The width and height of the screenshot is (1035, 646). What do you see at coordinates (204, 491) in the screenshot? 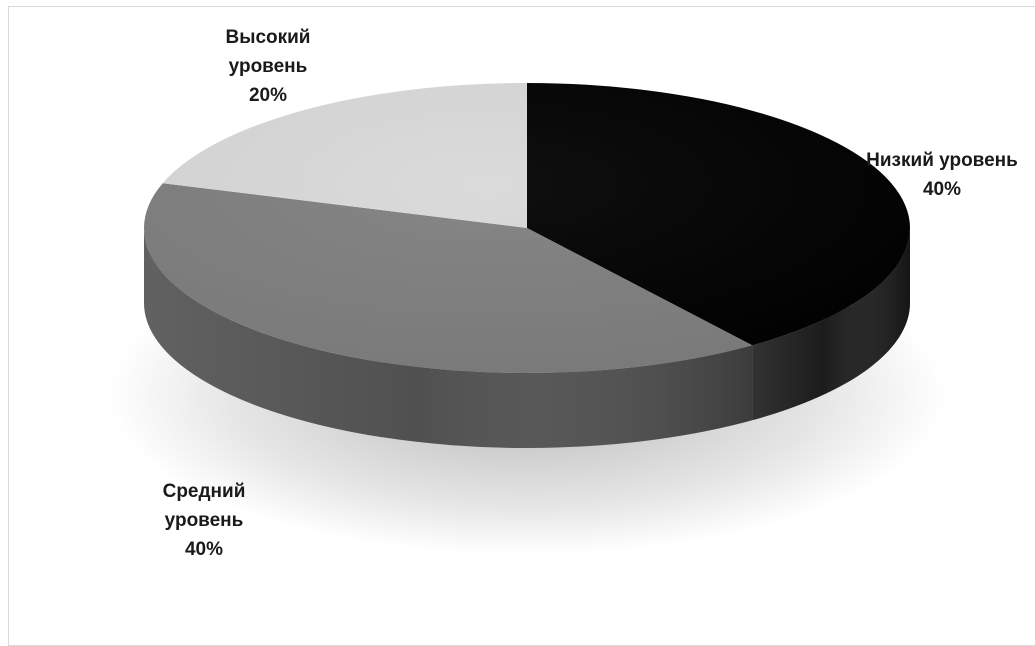
I see `data-label-category: Средний` at bounding box center [204, 491].